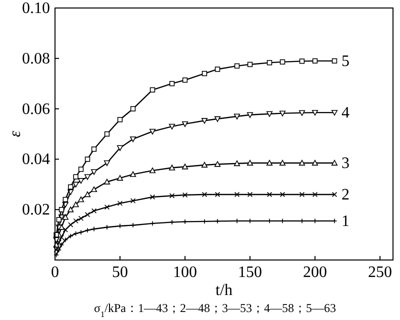 The height and width of the screenshot is (320, 400). What do you see at coordinates (346, 61) in the screenshot?
I see `series-label: 5` at bounding box center [346, 61].